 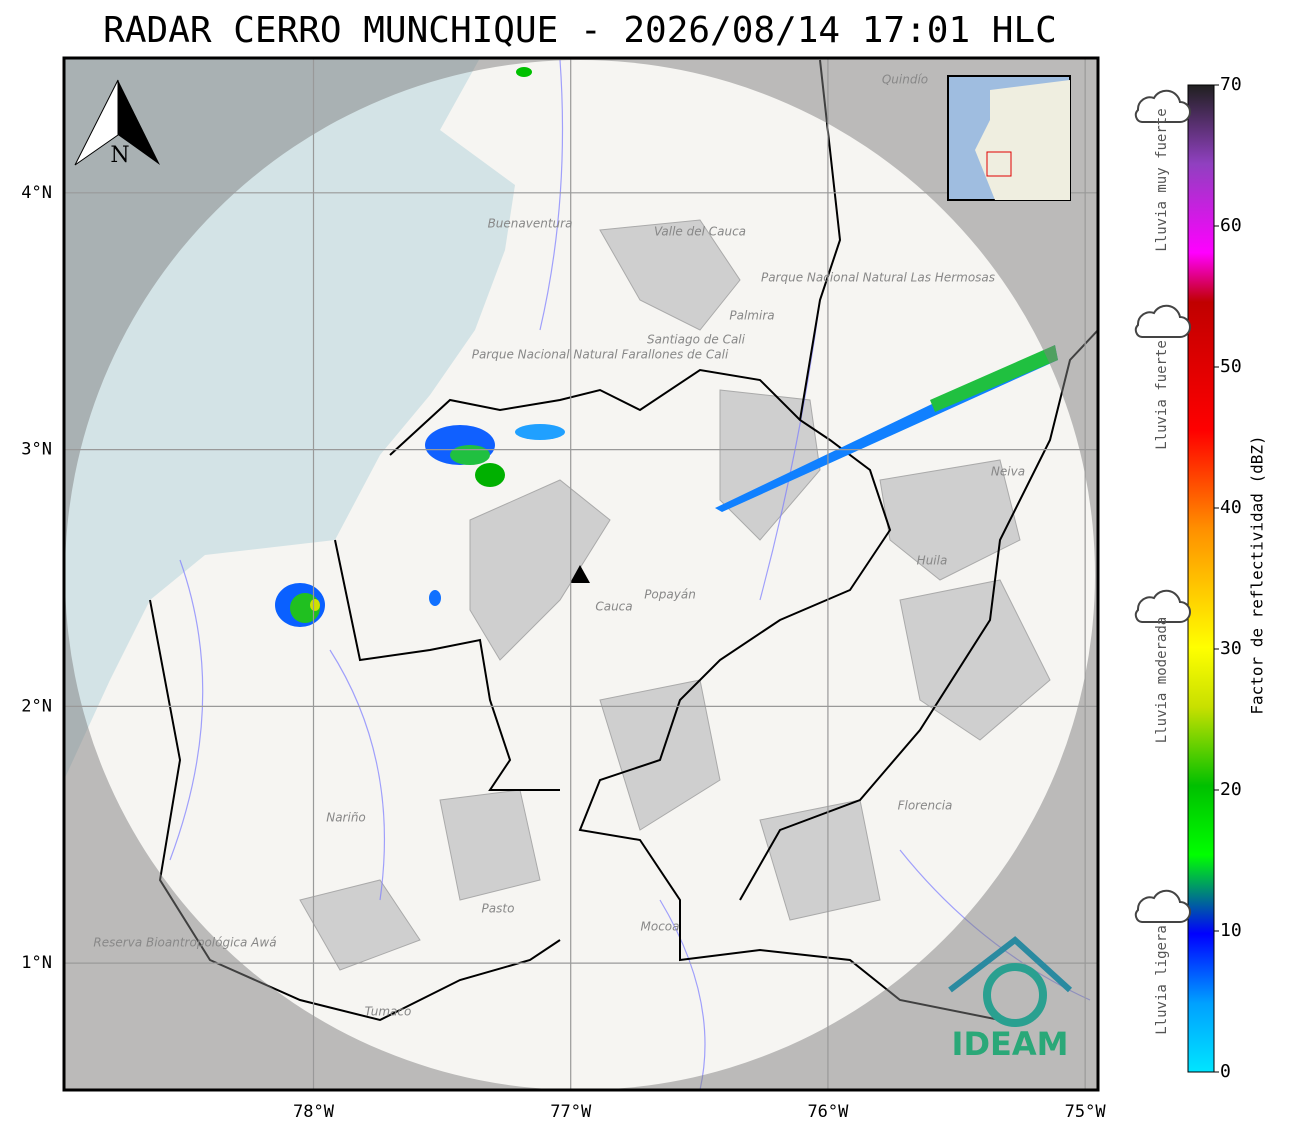 What do you see at coordinates (1231, 648) in the screenshot?
I see `colorbar-tick-label: 30` at bounding box center [1231, 648].